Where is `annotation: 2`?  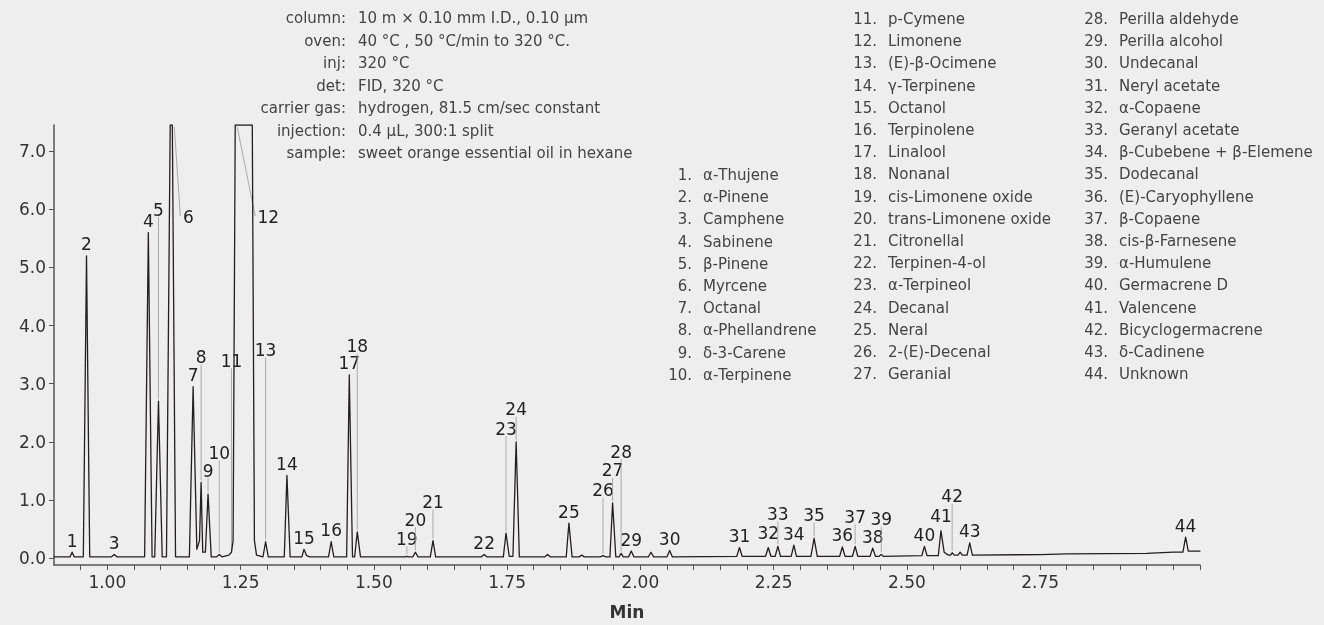 annotation: 2 is located at coordinates (86, 244).